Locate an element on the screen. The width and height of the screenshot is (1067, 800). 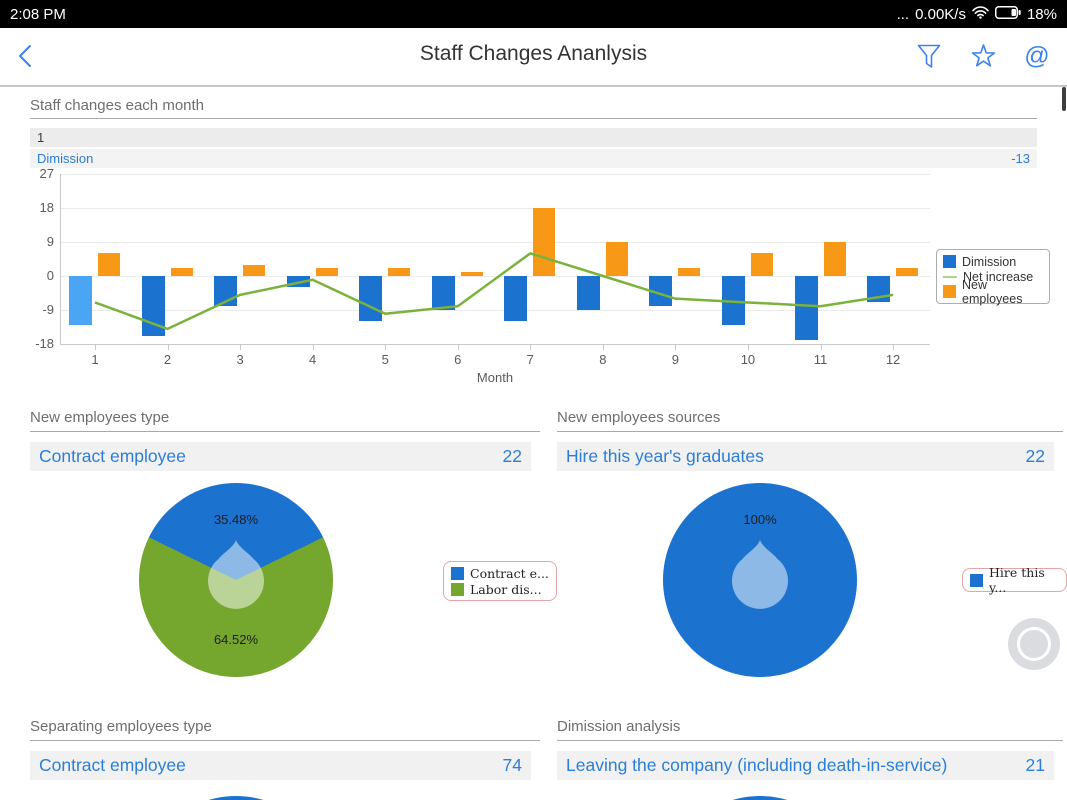
section-title-dimission-analysis: Dimission analysis is located at coordinates (619, 726).